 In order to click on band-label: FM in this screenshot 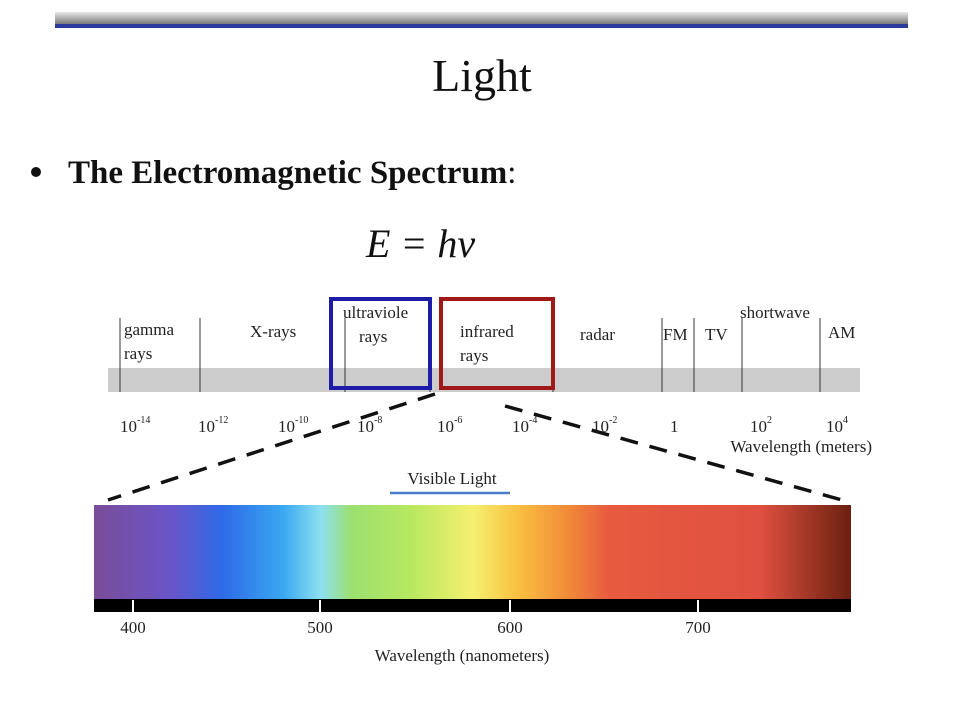, I will do `click(675, 334)`.